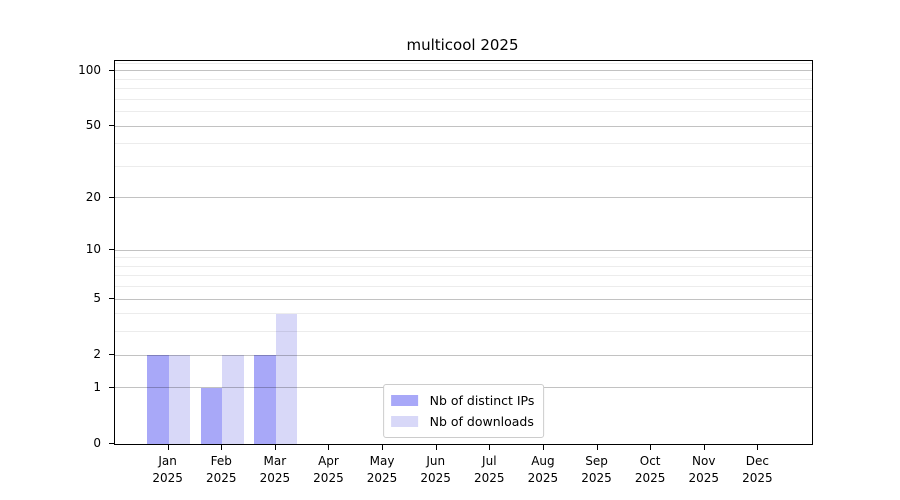 Image resolution: width=900 pixels, height=500 pixels. Describe the element at coordinates (93, 249) in the screenshot. I see `y-tick-label: 10` at that location.